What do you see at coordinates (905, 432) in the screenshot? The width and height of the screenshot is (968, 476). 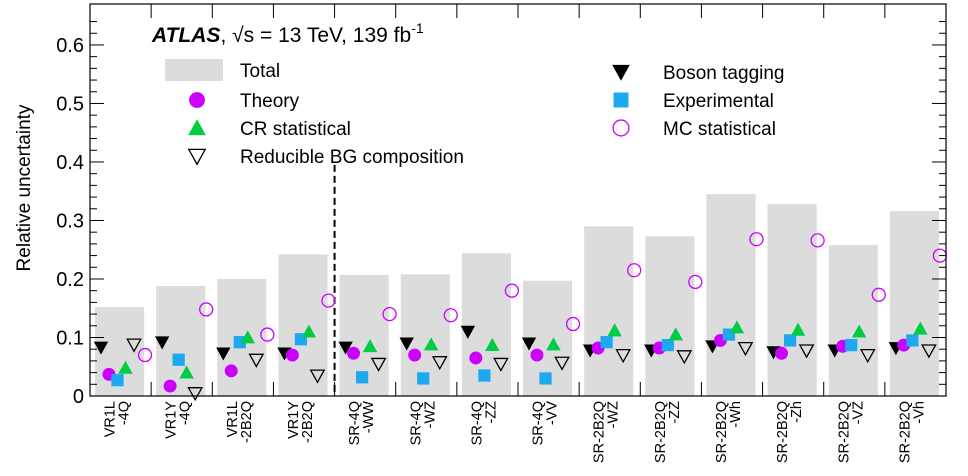 I see `x-tick-label-14-1: SR-2B2Q` at bounding box center [905, 432].